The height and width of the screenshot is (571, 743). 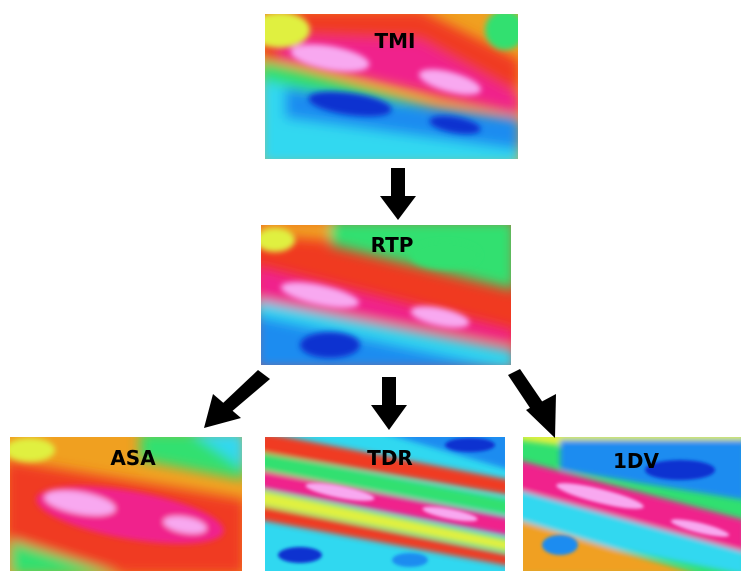 What do you see at coordinates (632, 504) in the screenshot?
I see `1dv-map-panel: 1DV` at bounding box center [632, 504].